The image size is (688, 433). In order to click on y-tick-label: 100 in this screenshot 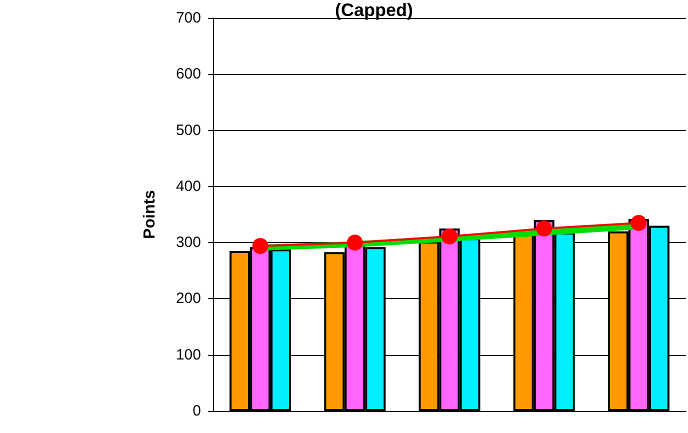, I will do `click(188, 355)`.